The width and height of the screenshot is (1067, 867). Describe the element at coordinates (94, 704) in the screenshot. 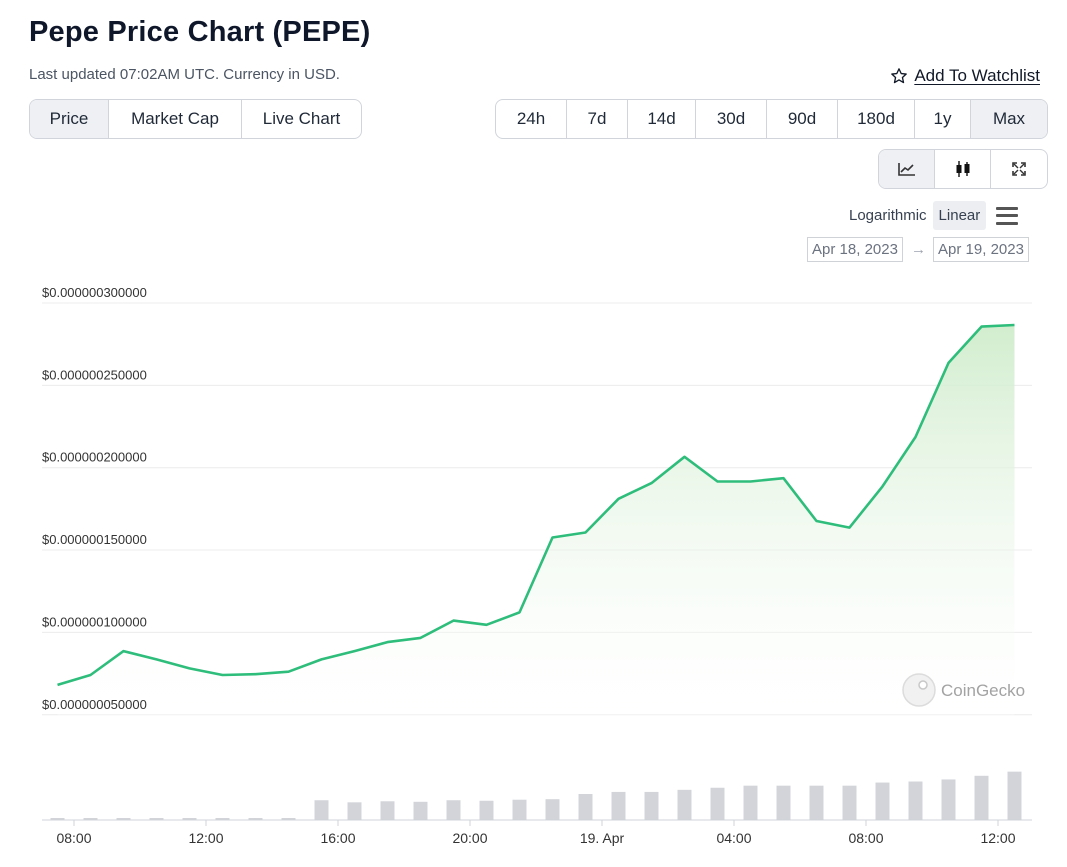

I see `y-tick-label: $0.000000050000` at that location.